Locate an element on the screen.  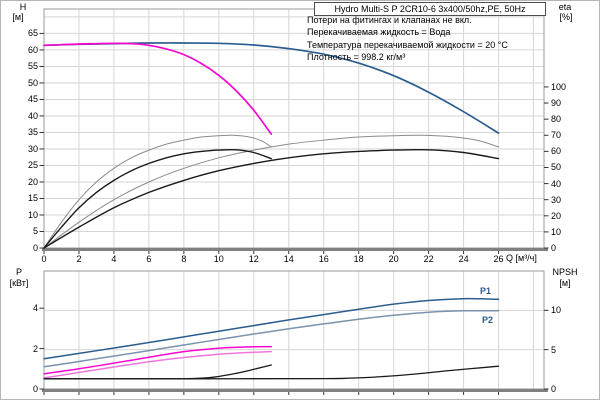
npsh-axis-tick: 5 is located at coordinates (554, 349).